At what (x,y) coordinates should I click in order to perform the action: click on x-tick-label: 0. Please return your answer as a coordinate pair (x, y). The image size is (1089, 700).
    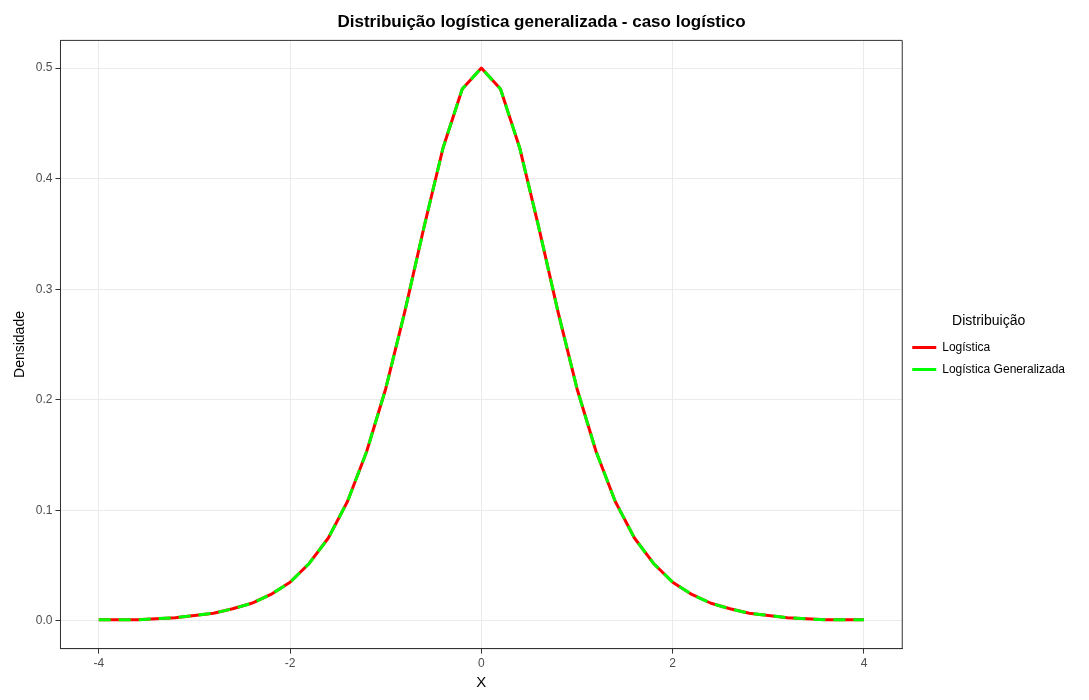
    Looking at the image, I should click on (482, 663).